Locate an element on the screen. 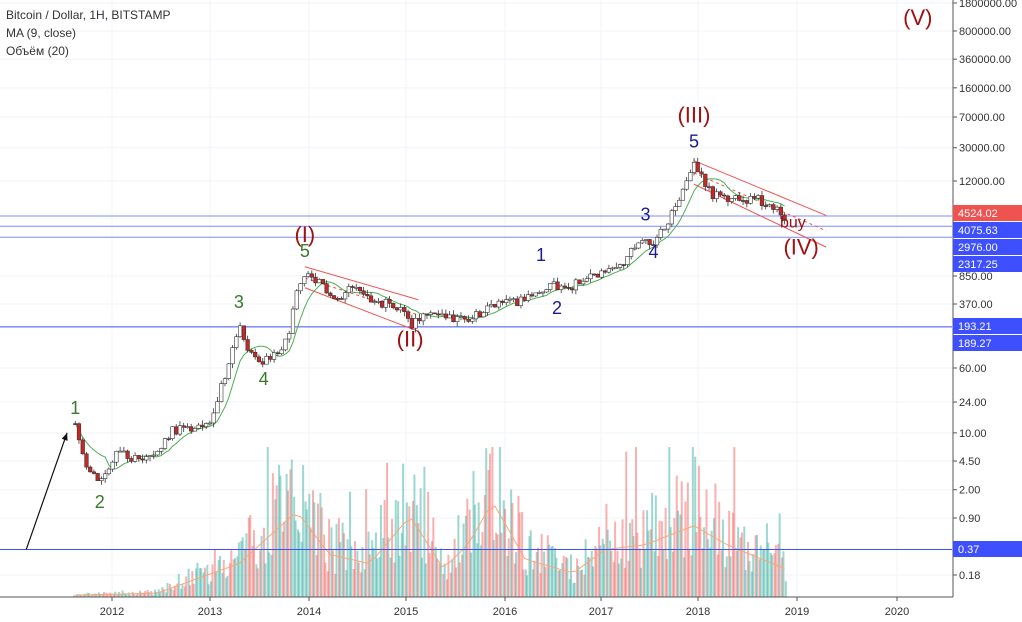 This screenshot has width=1022, height=622. arrow-head is located at coordinates (64, 436).